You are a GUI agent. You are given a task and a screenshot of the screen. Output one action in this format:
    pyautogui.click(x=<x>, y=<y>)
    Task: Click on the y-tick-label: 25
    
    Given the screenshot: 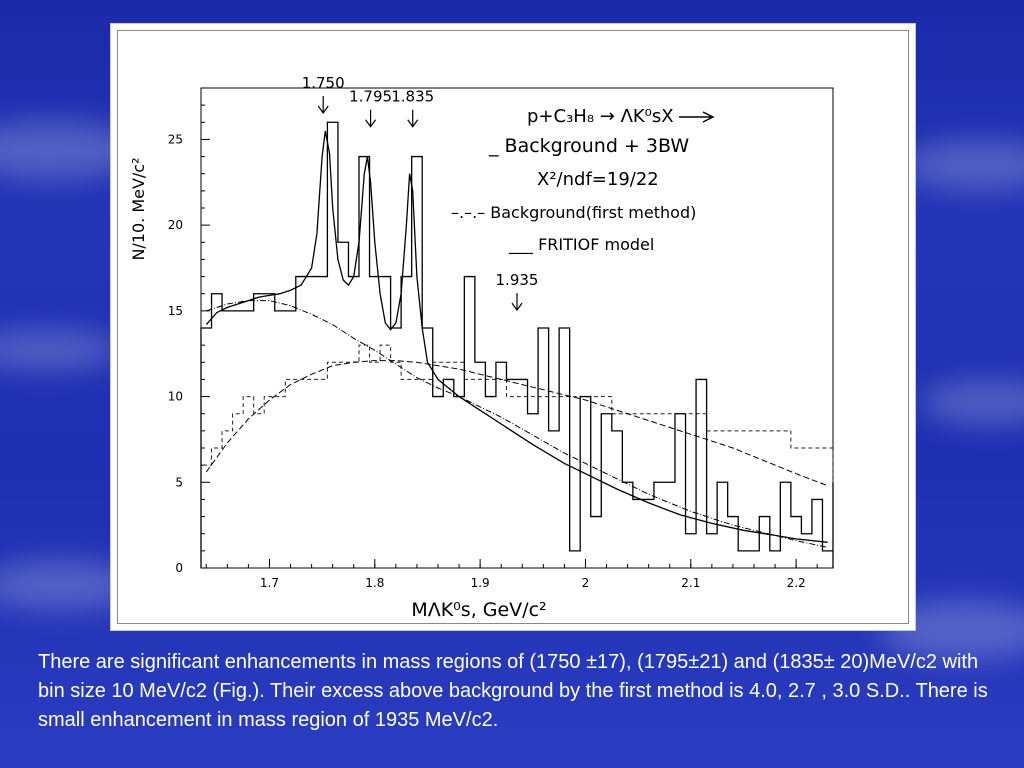 What is the action you would take?
    pyautogui.click(x=175, y=139)
    